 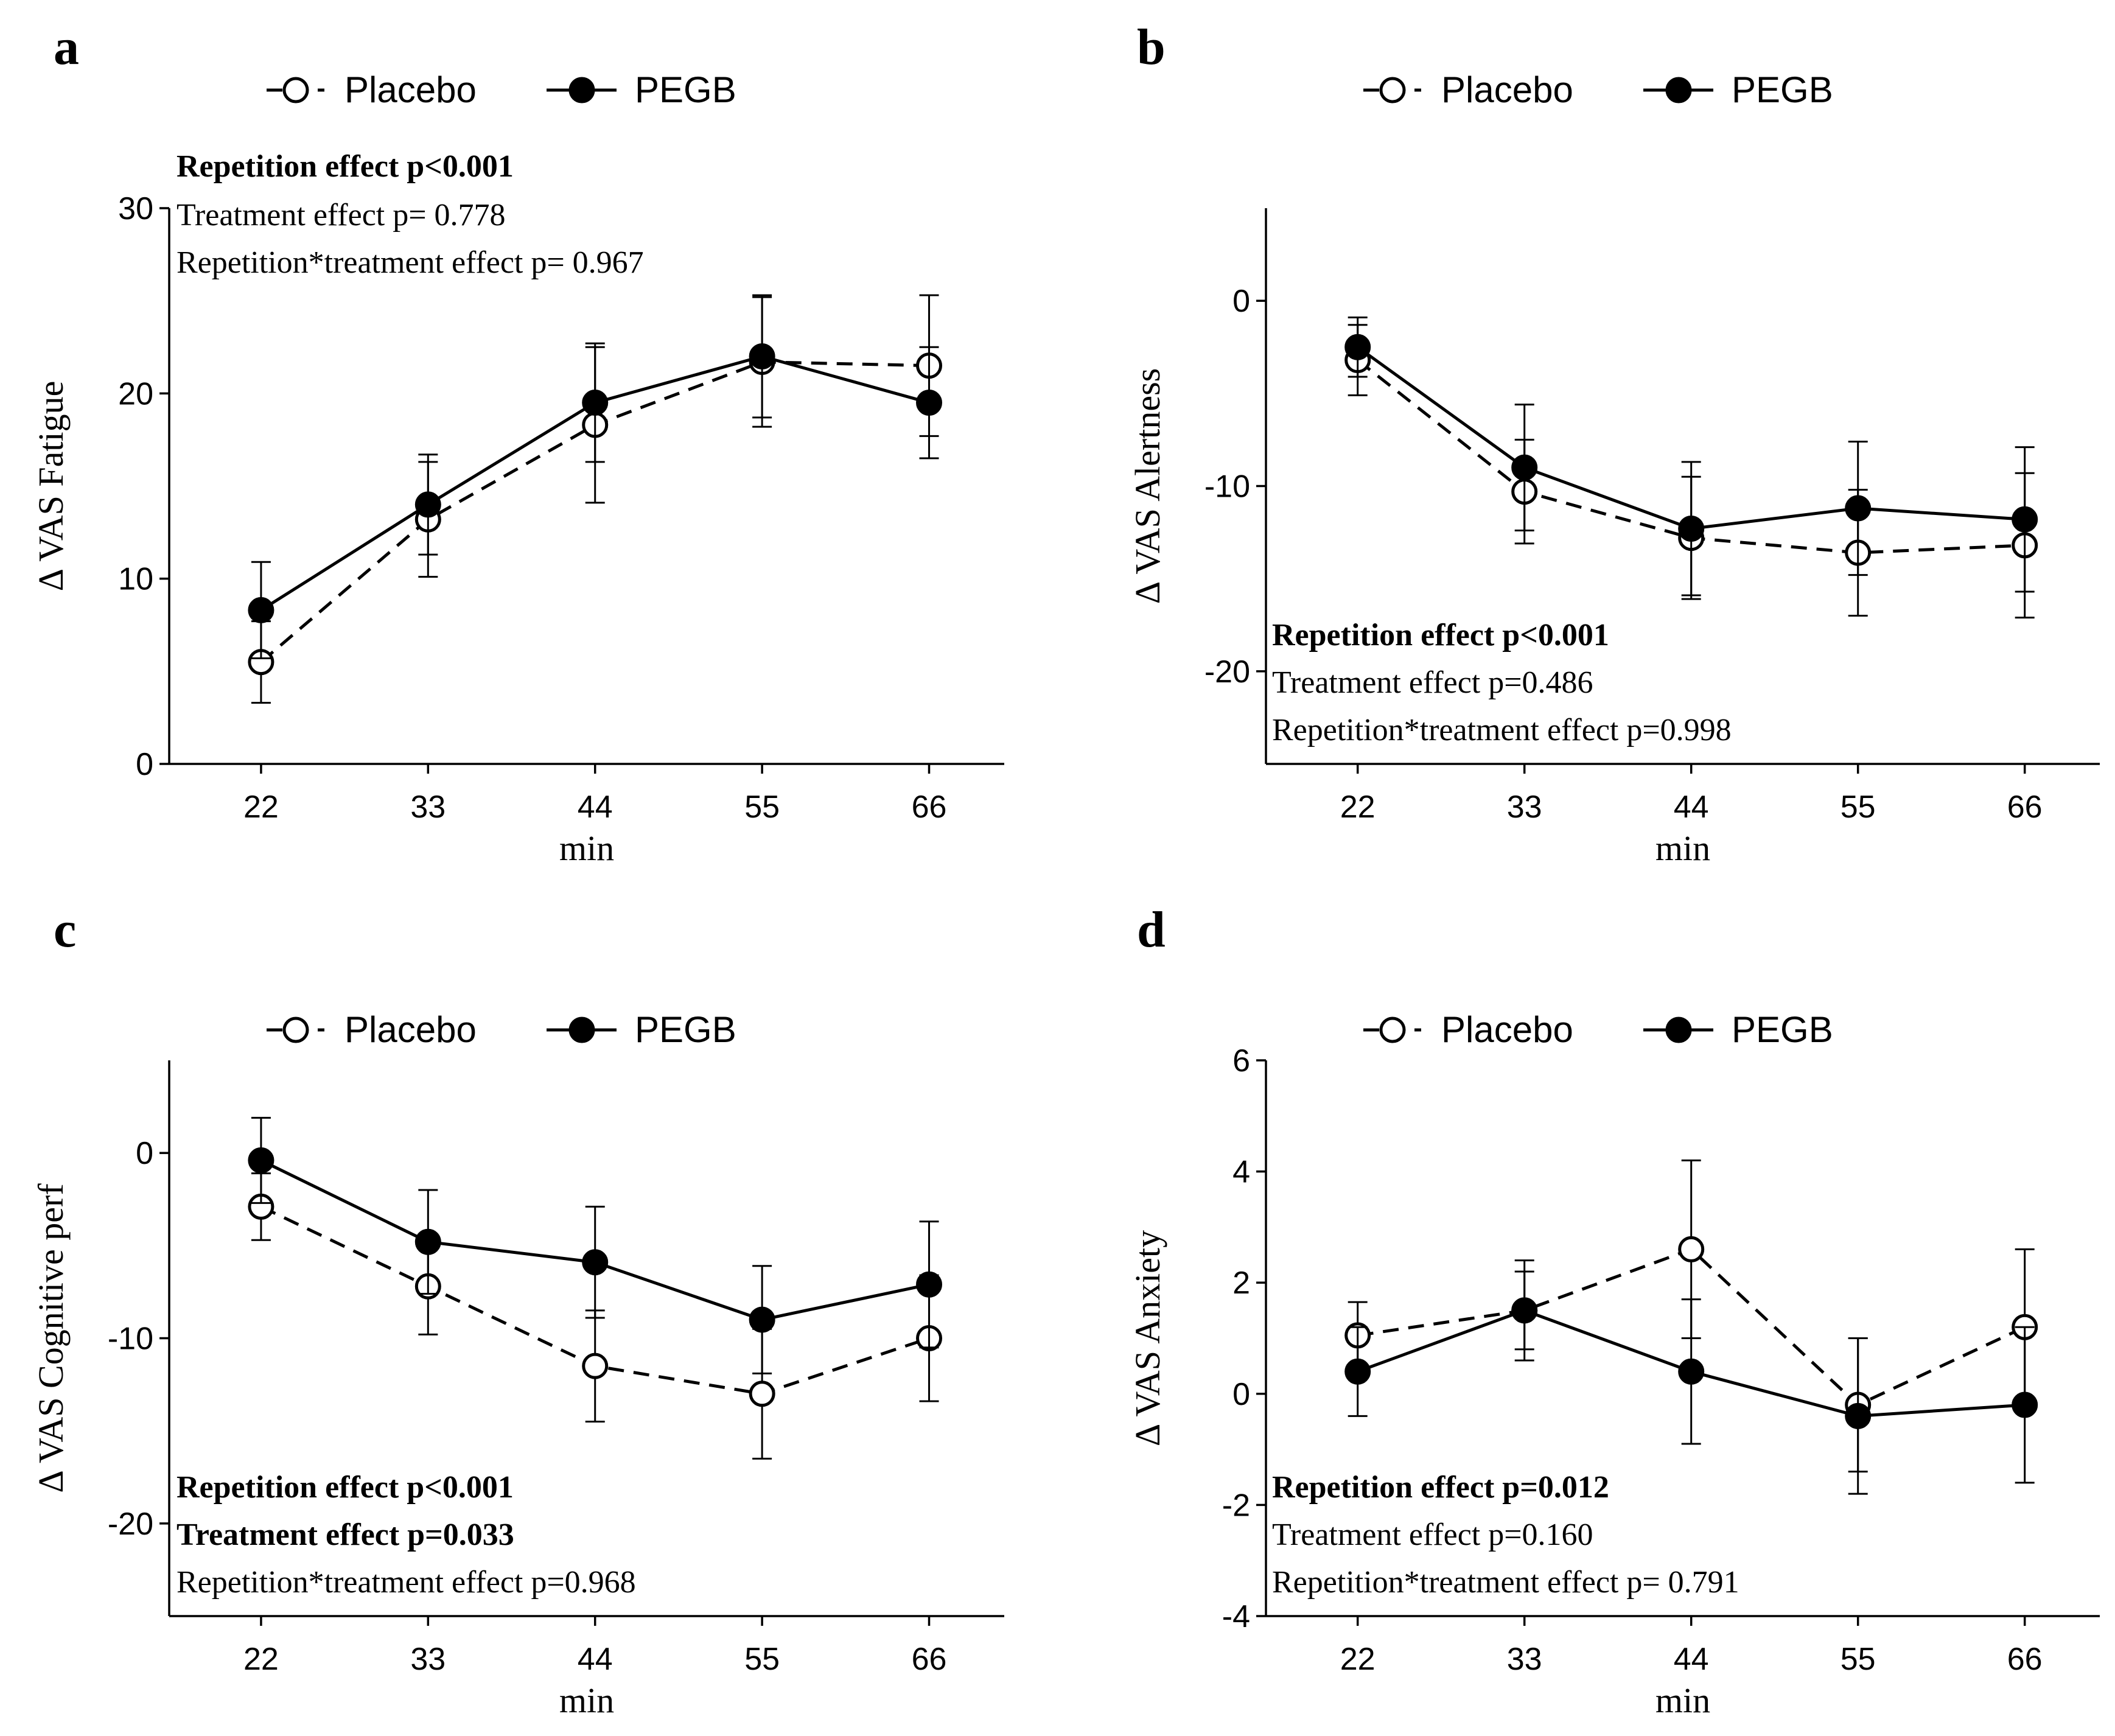 I want to click on panel-letter: b, so click(x=1151, y=47).